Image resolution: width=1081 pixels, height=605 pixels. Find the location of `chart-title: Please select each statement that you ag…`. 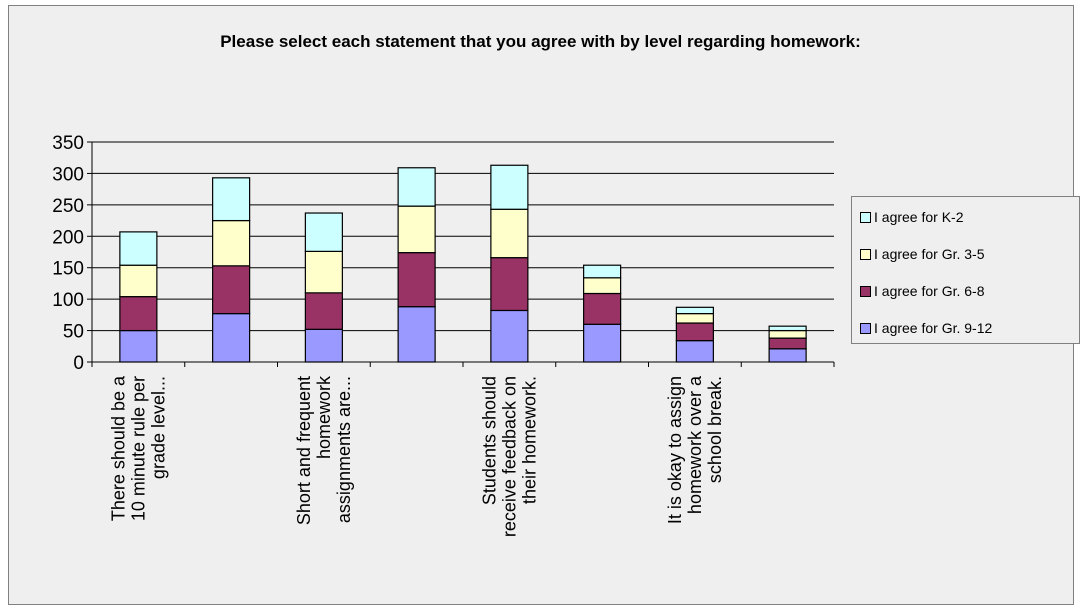

chart-title: Please select each statement that you ag… is located at coordinates (540, 41).